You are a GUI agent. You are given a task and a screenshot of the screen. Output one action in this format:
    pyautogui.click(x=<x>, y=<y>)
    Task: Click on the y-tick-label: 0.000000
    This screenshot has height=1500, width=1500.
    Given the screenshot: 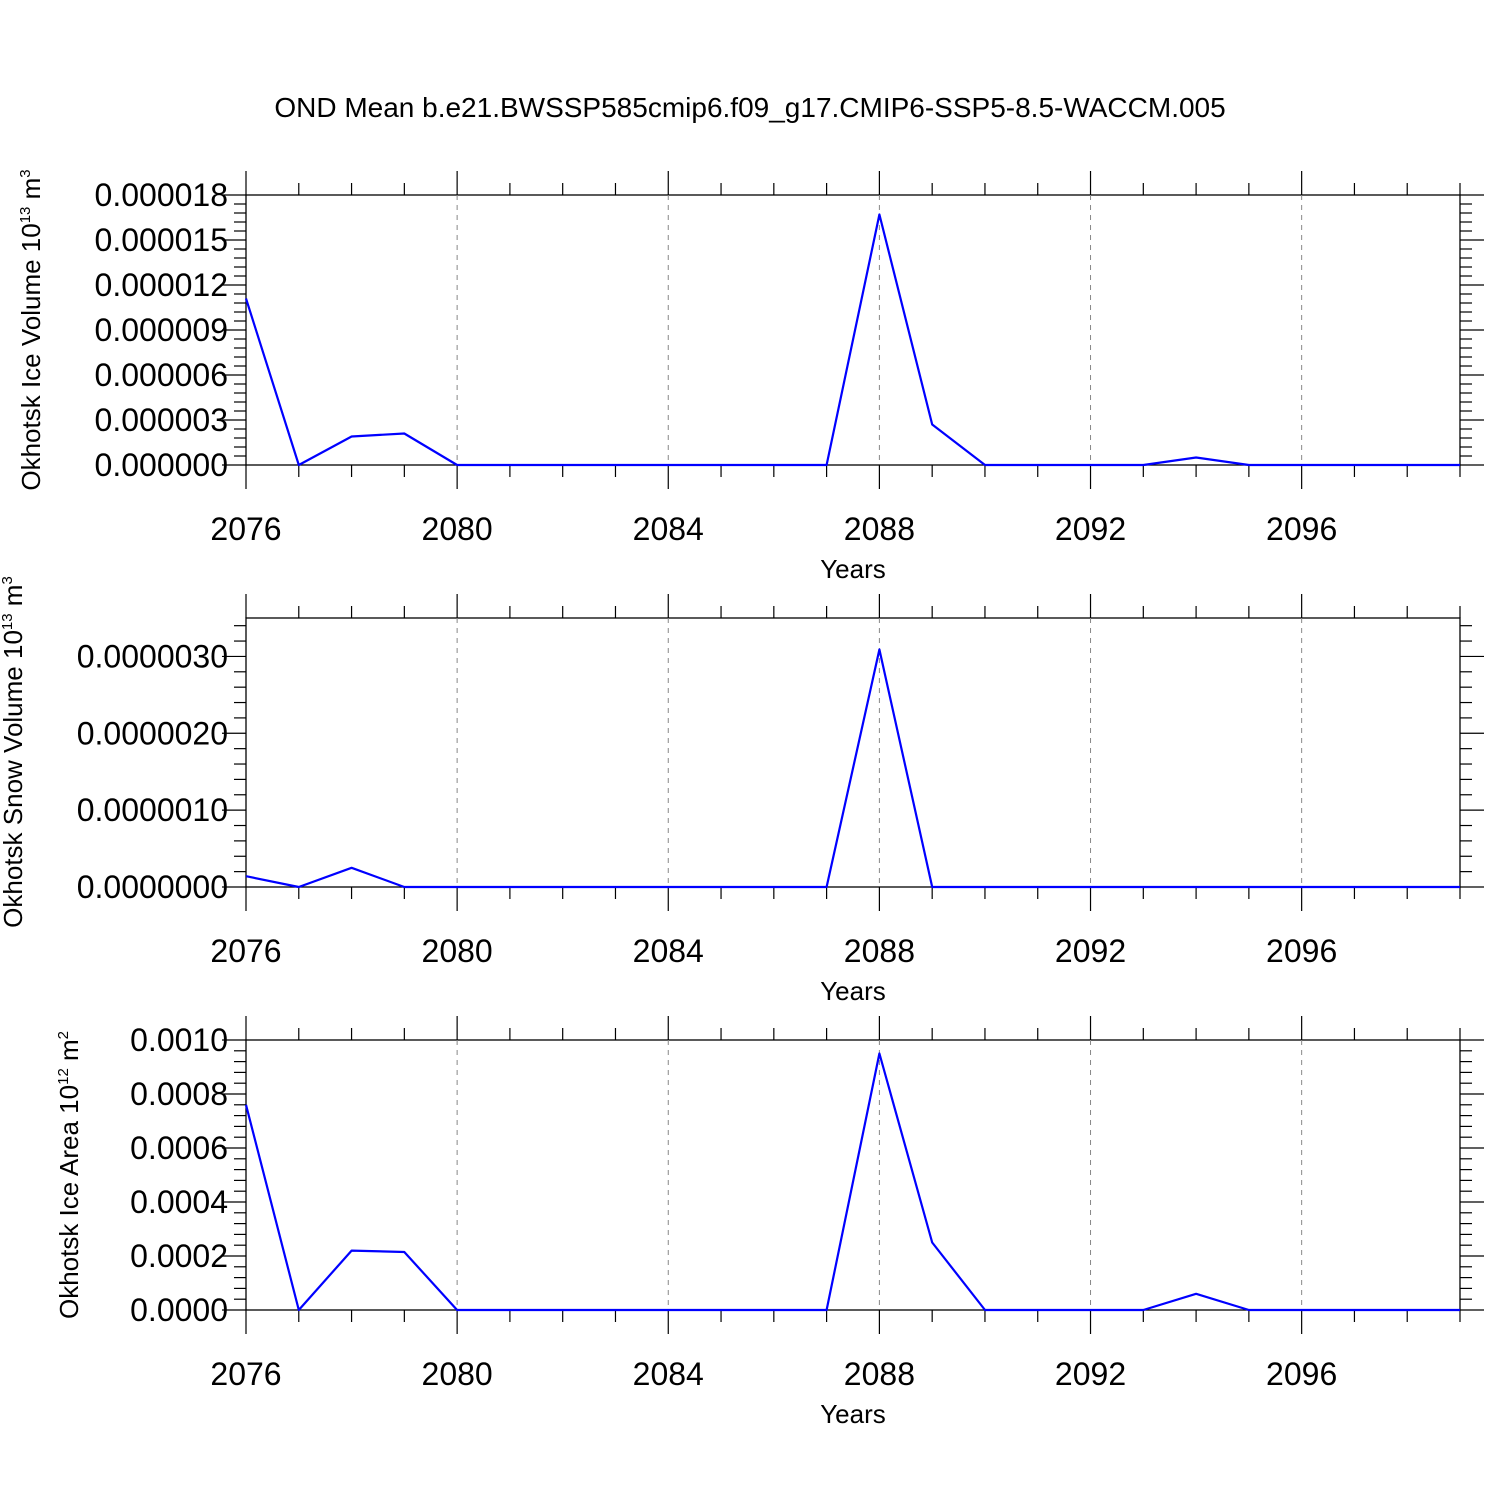 What is the action you would take?
    pyautogui.click(x=161, y=465)
    